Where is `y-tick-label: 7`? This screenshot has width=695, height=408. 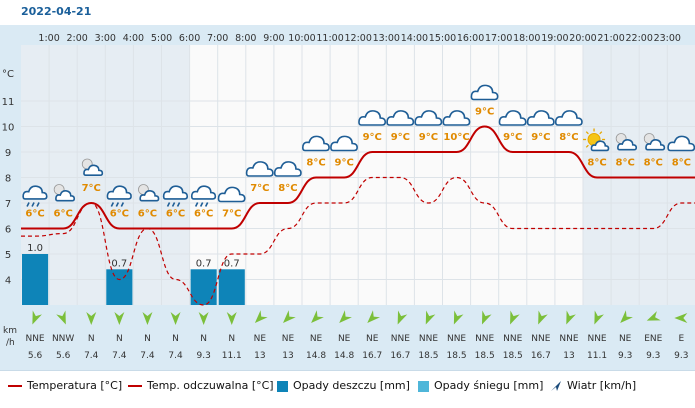 y-tick-label: 7 is located at coordinates (8, 204).